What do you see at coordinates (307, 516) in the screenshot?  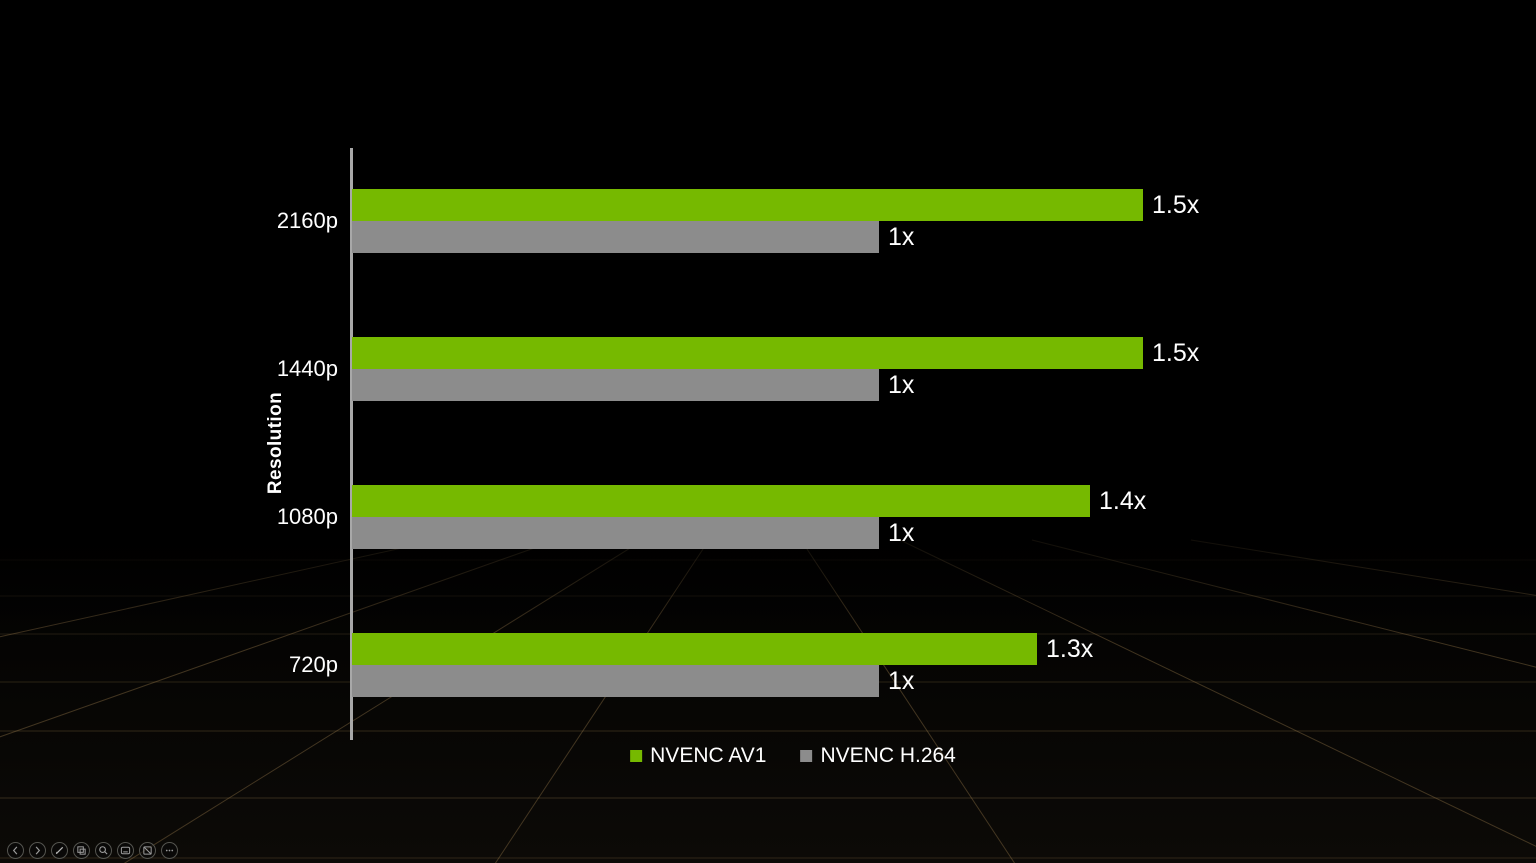 I see `category-tick-label: 1080p` at bounding box center [307, 516].